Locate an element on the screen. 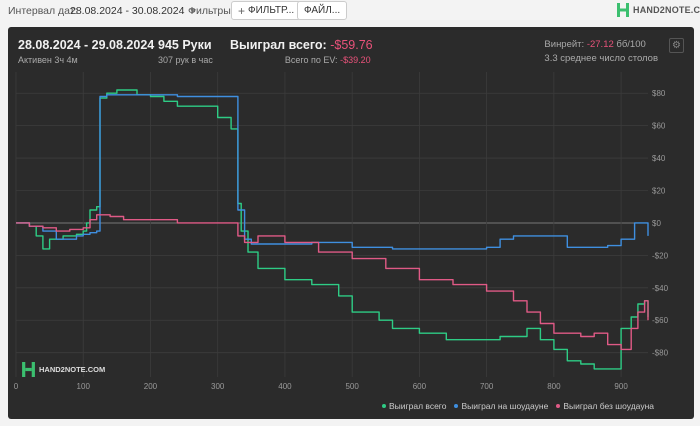 Image resolution: width=700 pixels, height=426 pixels. y-tick-label: -$20 is located at coordinates (660, 255).